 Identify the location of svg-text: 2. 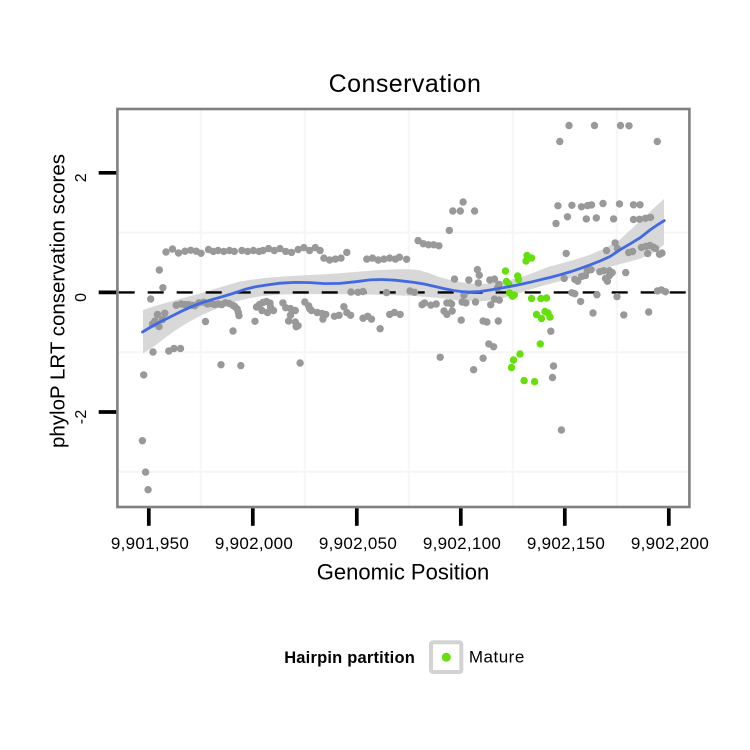
(81, 177).